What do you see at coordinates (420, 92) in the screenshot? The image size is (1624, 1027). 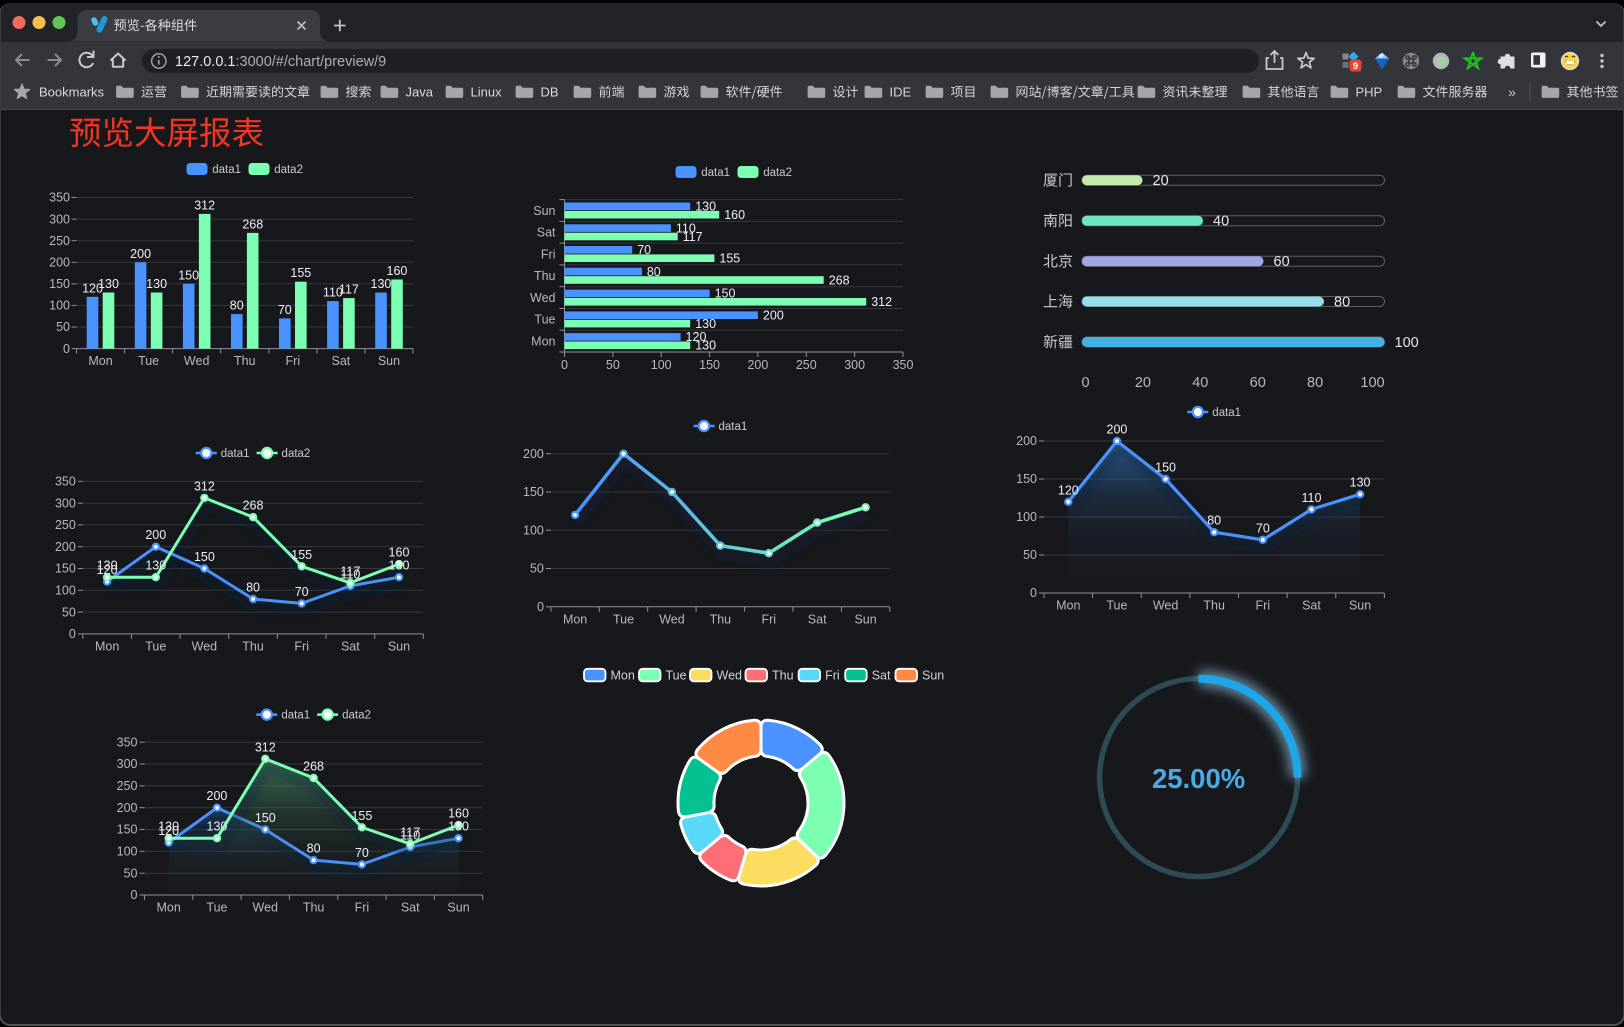 I see `svg-text: Java` at bounding box center [420, 92].